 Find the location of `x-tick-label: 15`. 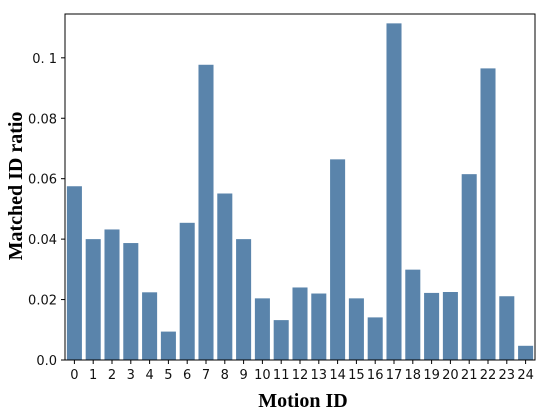

x-tick-label: 15 is located at coordinates (356, 375).